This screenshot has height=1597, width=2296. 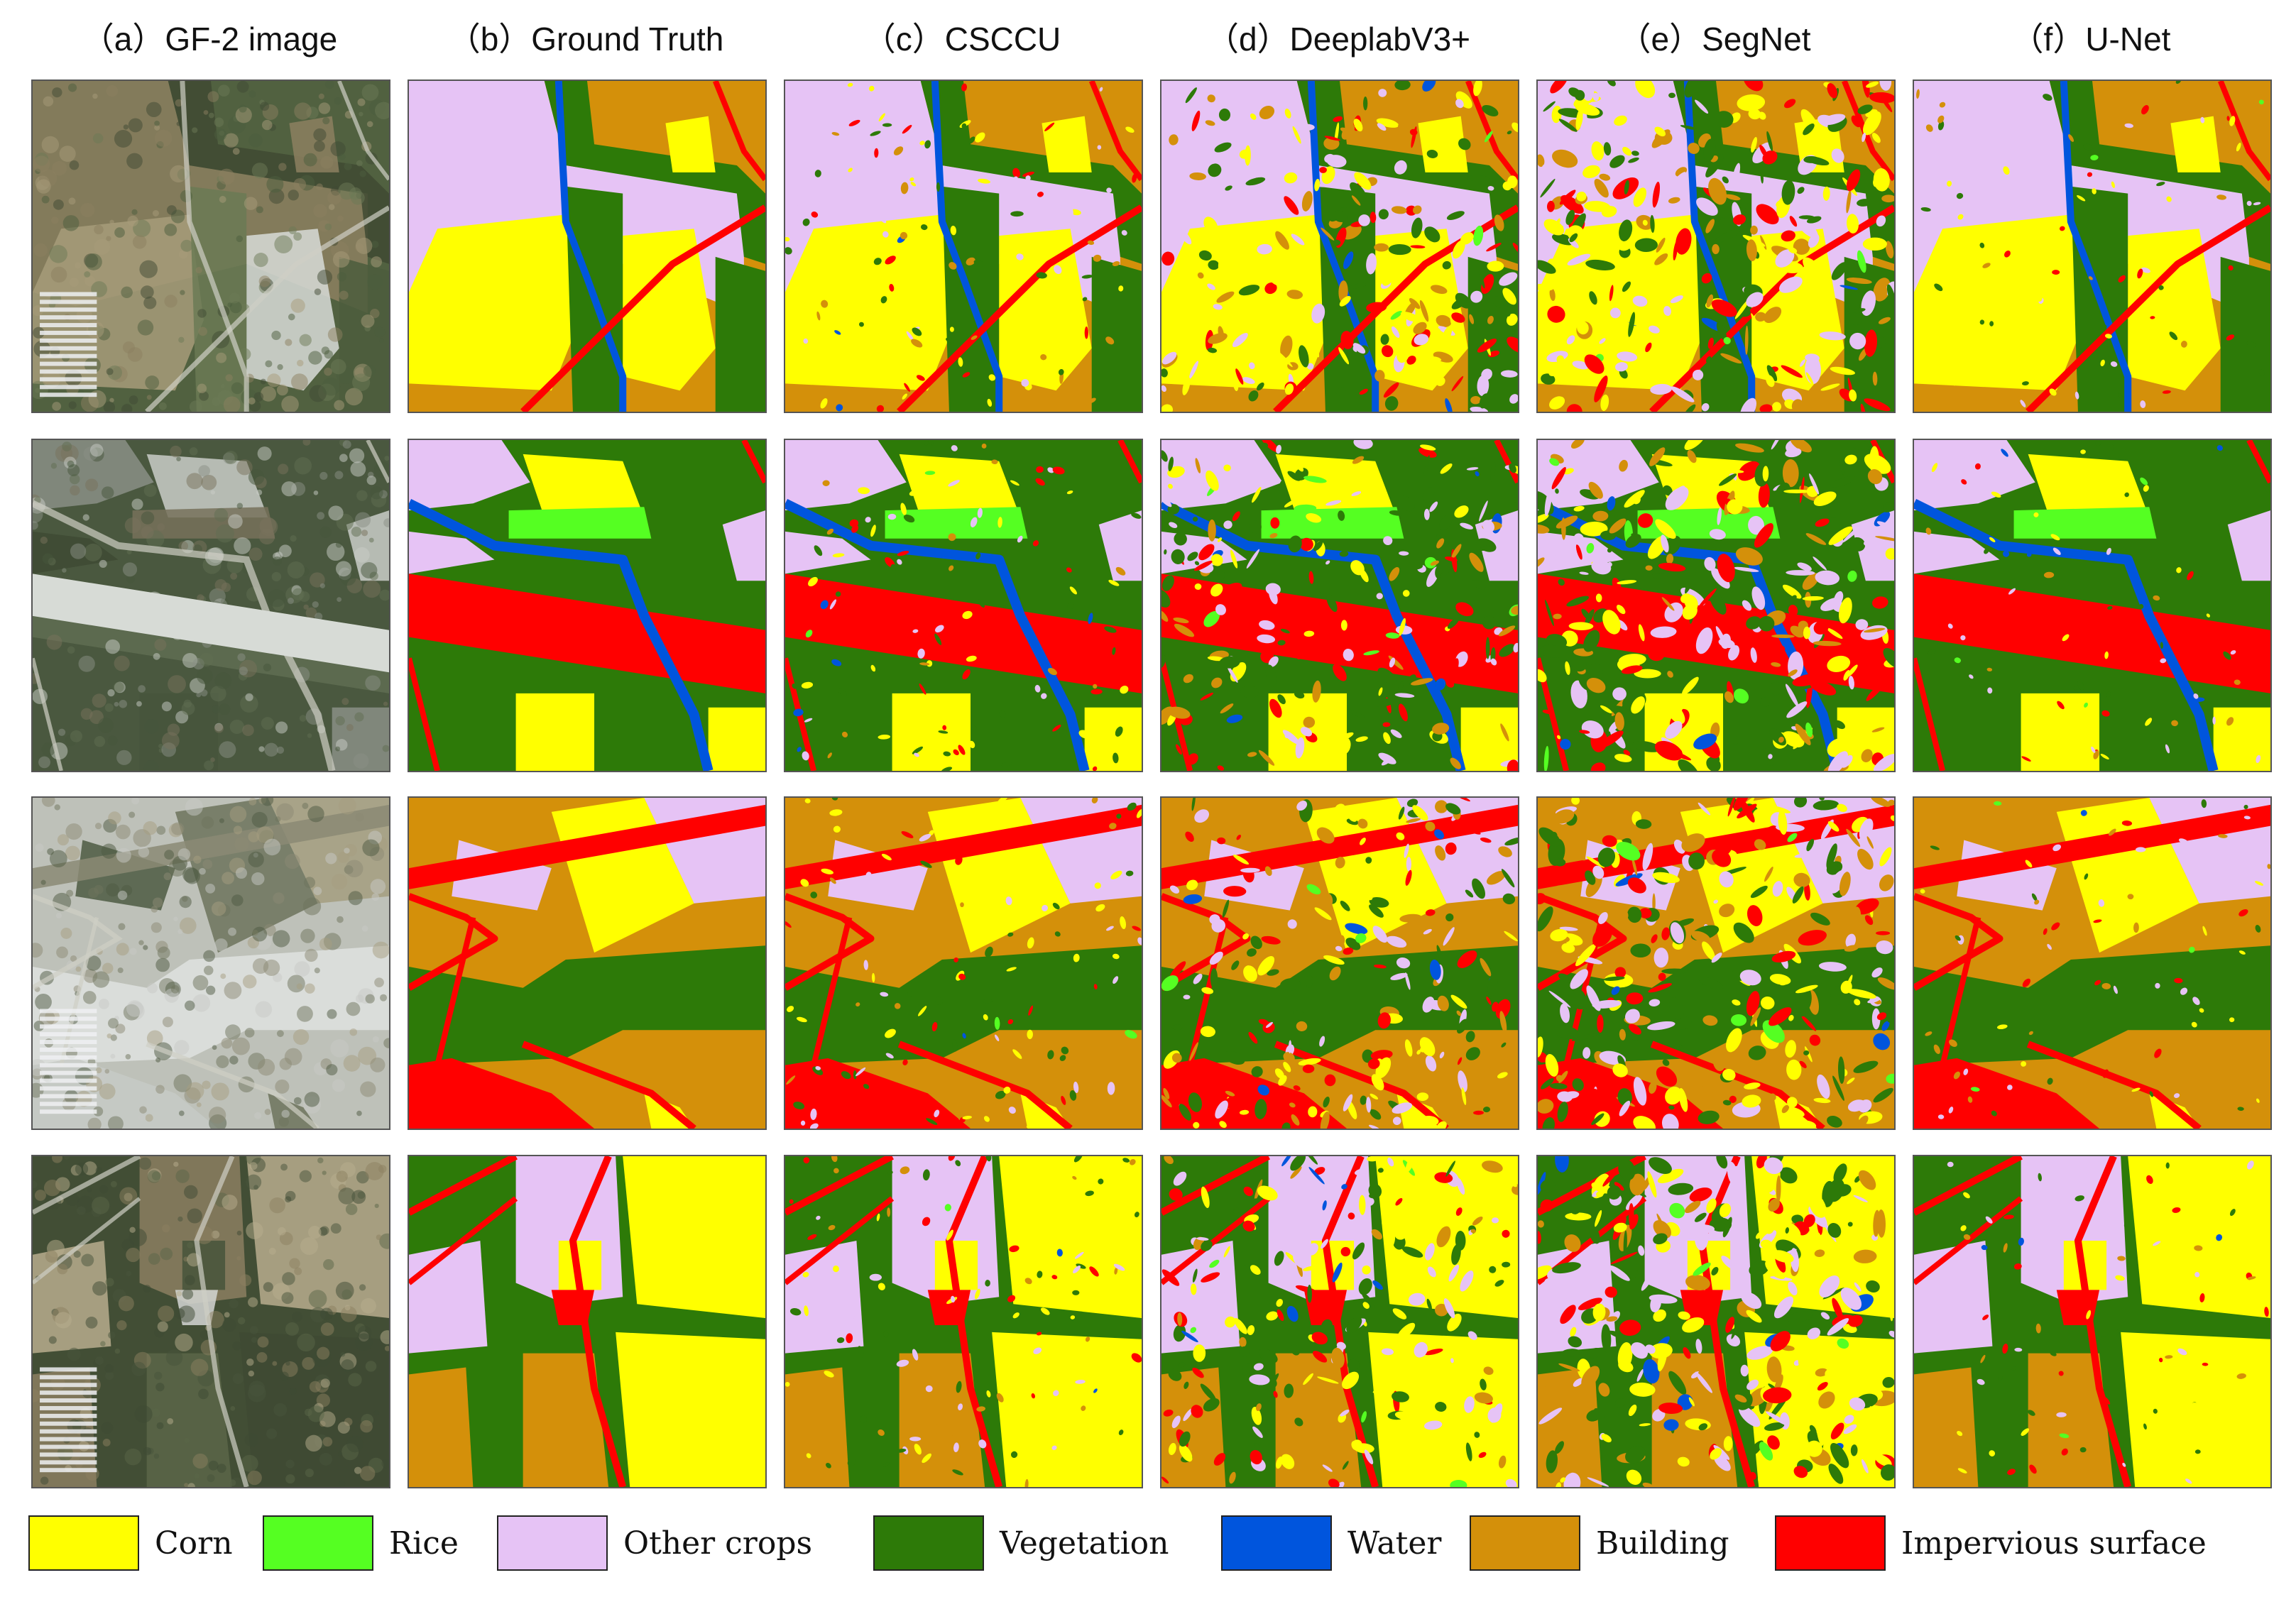 I want to click on legend-swatch-rice, so click(x=318, y=1543).